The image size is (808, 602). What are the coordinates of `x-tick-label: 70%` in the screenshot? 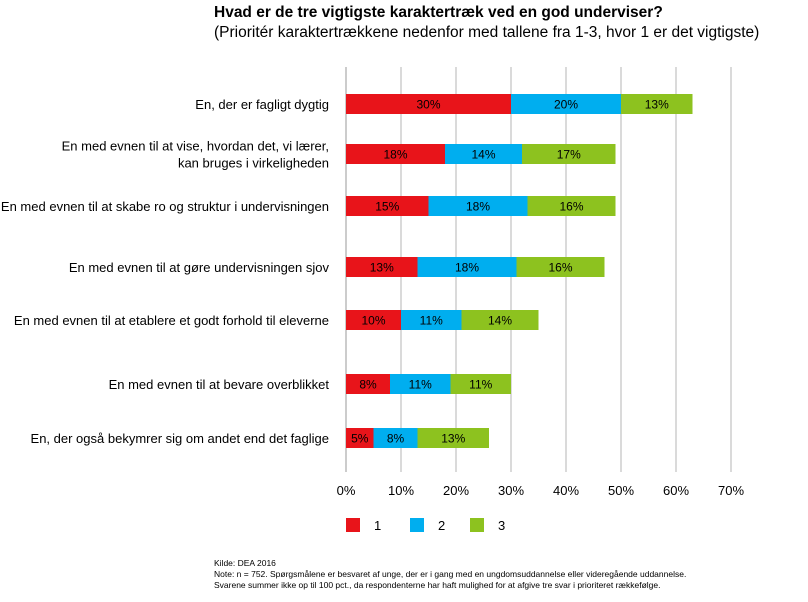 It's located at (731, 490).